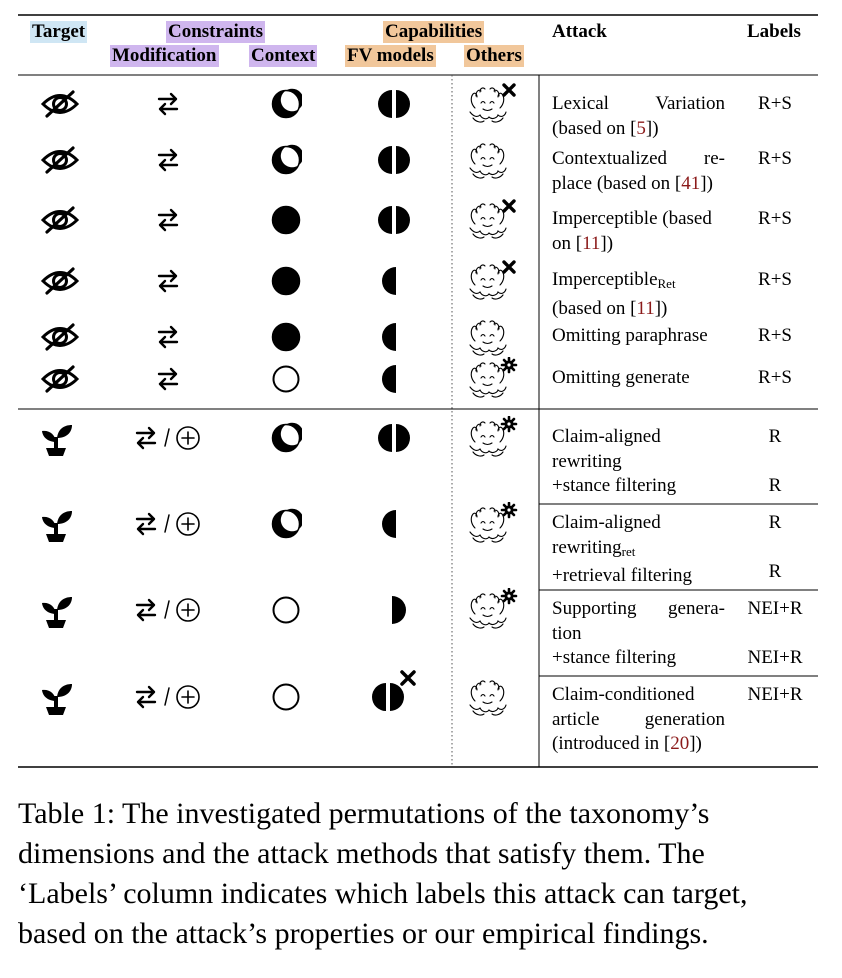  I want to click on header-modification: Modification, so click(164, 56).